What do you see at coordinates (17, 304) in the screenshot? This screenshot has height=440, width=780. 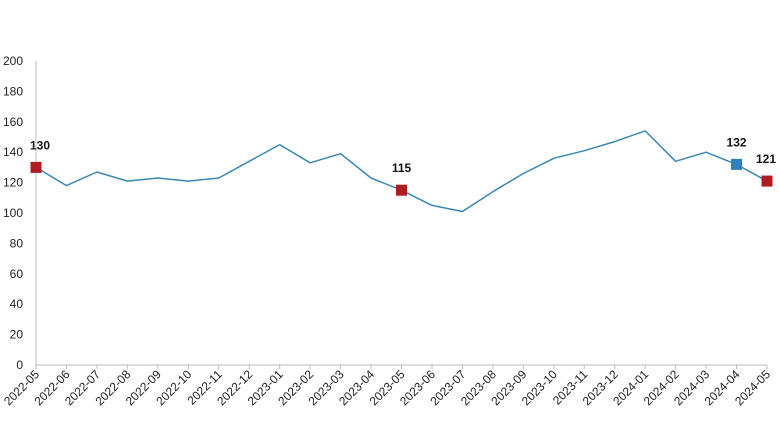 I see `y-tick-label: 40` at bounding box center [17, 304].